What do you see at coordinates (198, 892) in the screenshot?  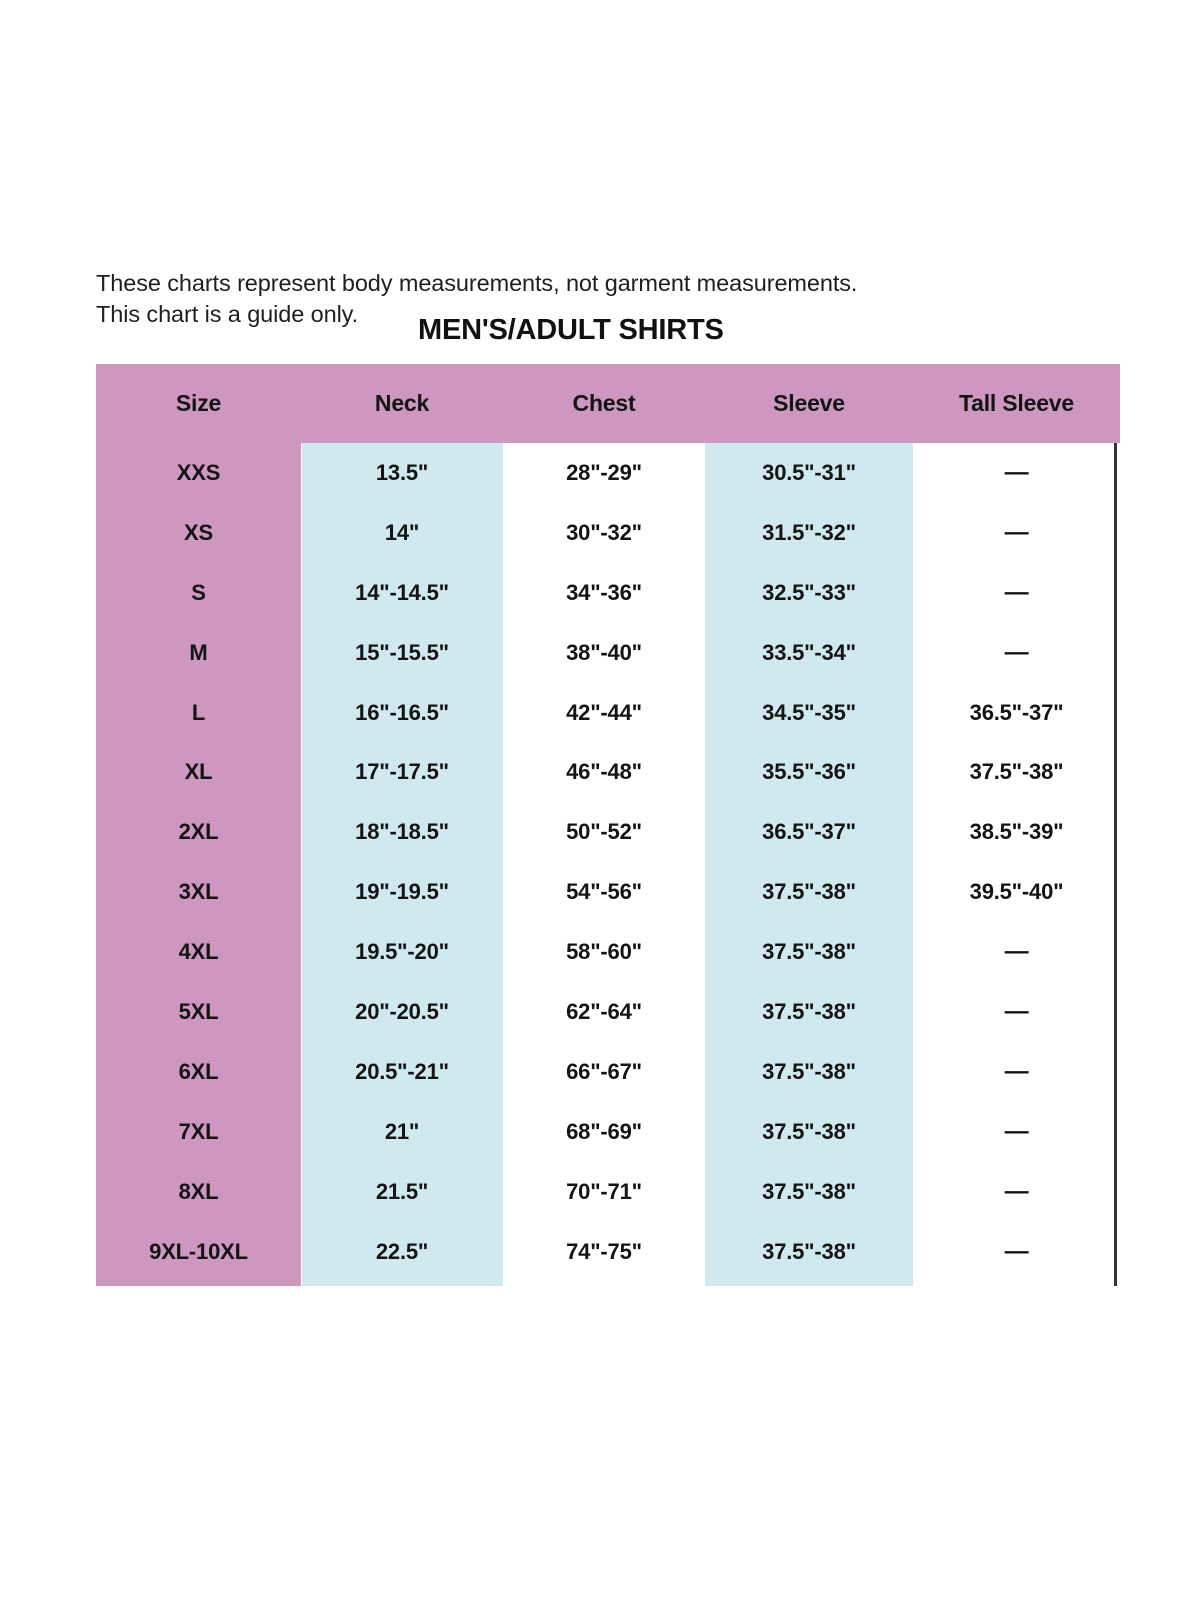 I see `cell-size: 3XL` at bounding box center [198, 892].